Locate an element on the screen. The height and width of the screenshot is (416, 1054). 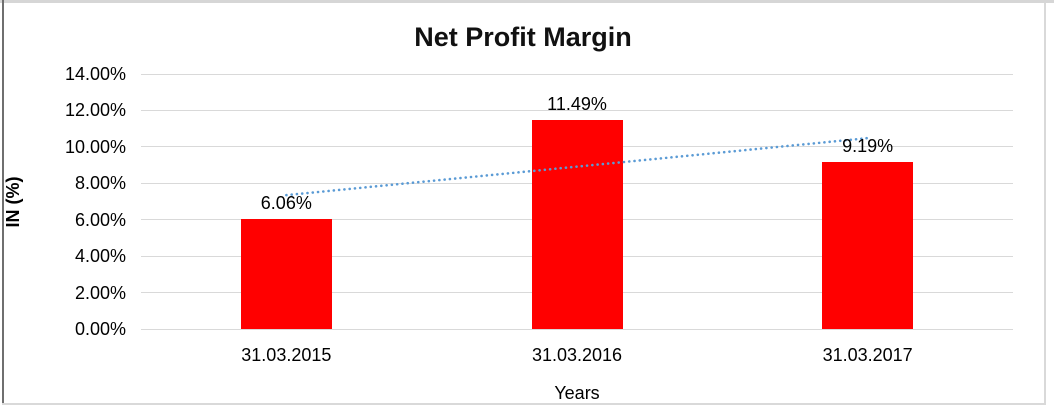
x-axis-category-labels: 31.03.2015 31.03.2016 31.03.2017 is located at coordinates (577, 356).